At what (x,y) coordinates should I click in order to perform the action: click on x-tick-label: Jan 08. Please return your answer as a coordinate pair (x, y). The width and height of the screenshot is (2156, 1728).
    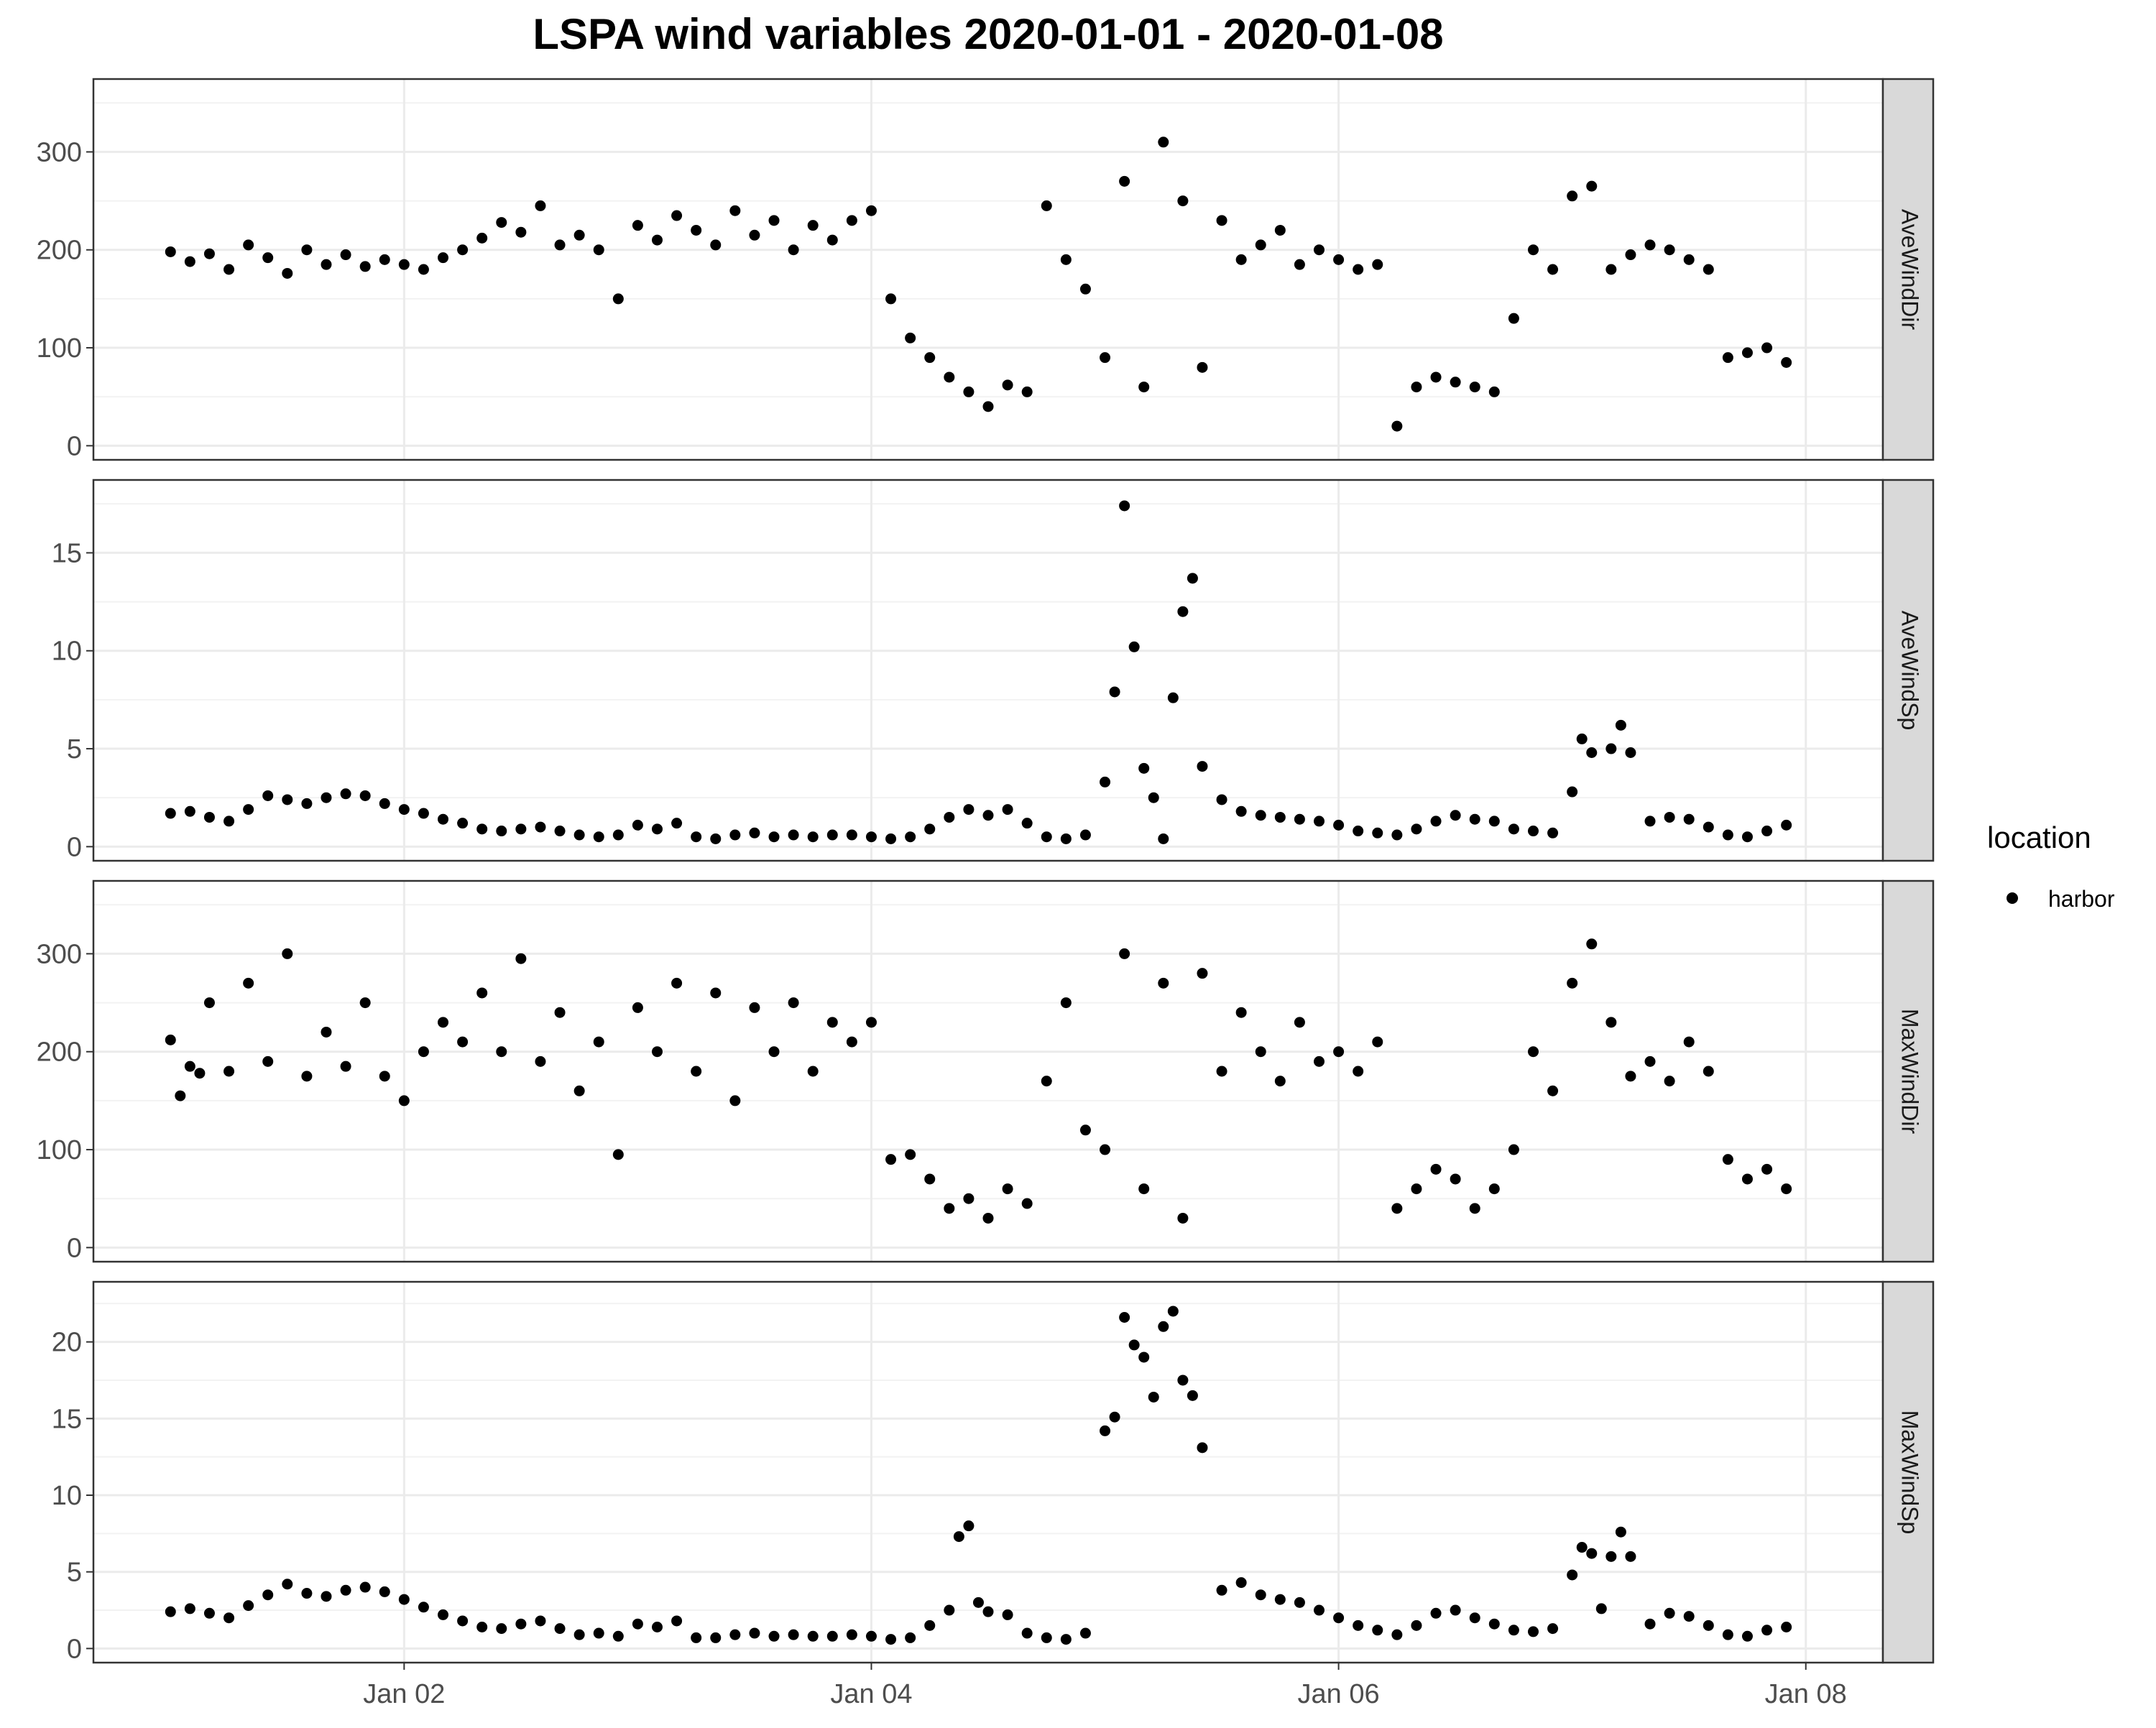
    Looking at the image, I should click on (1806, 1694).